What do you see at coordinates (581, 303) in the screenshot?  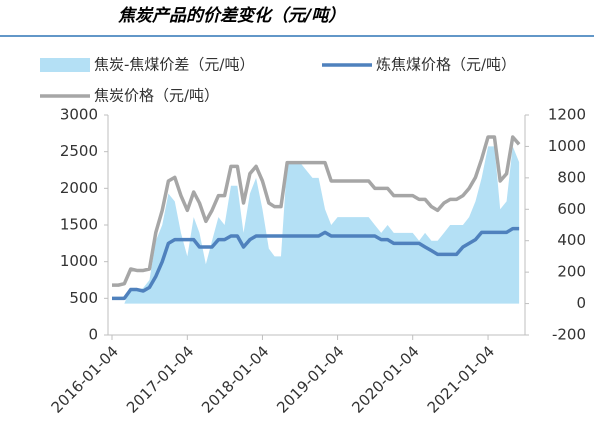 I see `y2-tick-label: 0` at bounding box center [581, 303].